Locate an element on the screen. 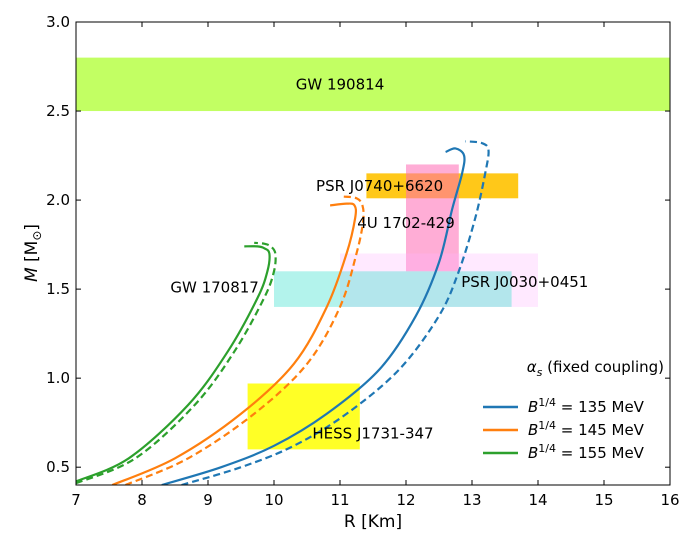  series-3-solid-line is located at coordinates (173, 364).